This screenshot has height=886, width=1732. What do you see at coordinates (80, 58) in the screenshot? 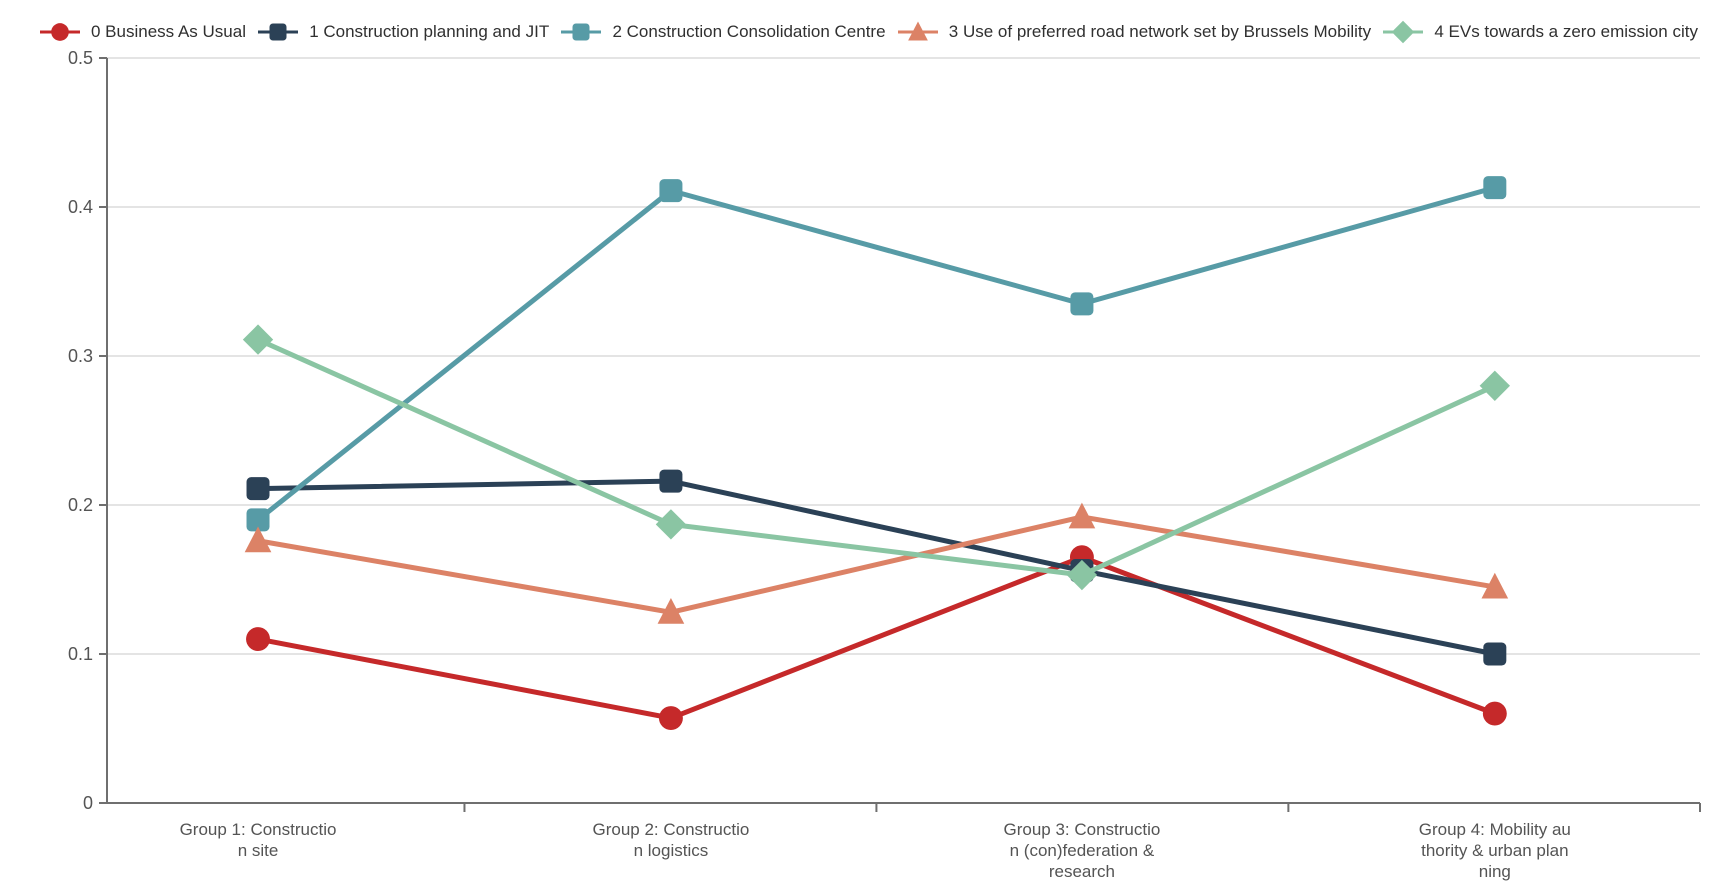
I see `y-axis-tick-label: 0.5` at bounding box center [80, 58].